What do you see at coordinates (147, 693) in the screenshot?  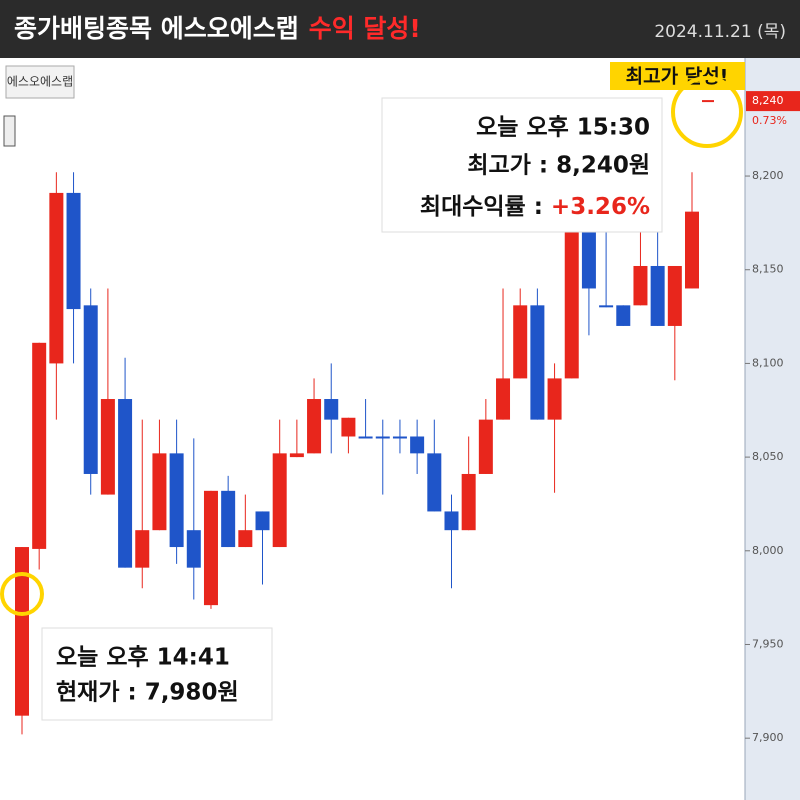 I see `entry-price: 현재가 : 7,980원` at bounding box center [147, 693].